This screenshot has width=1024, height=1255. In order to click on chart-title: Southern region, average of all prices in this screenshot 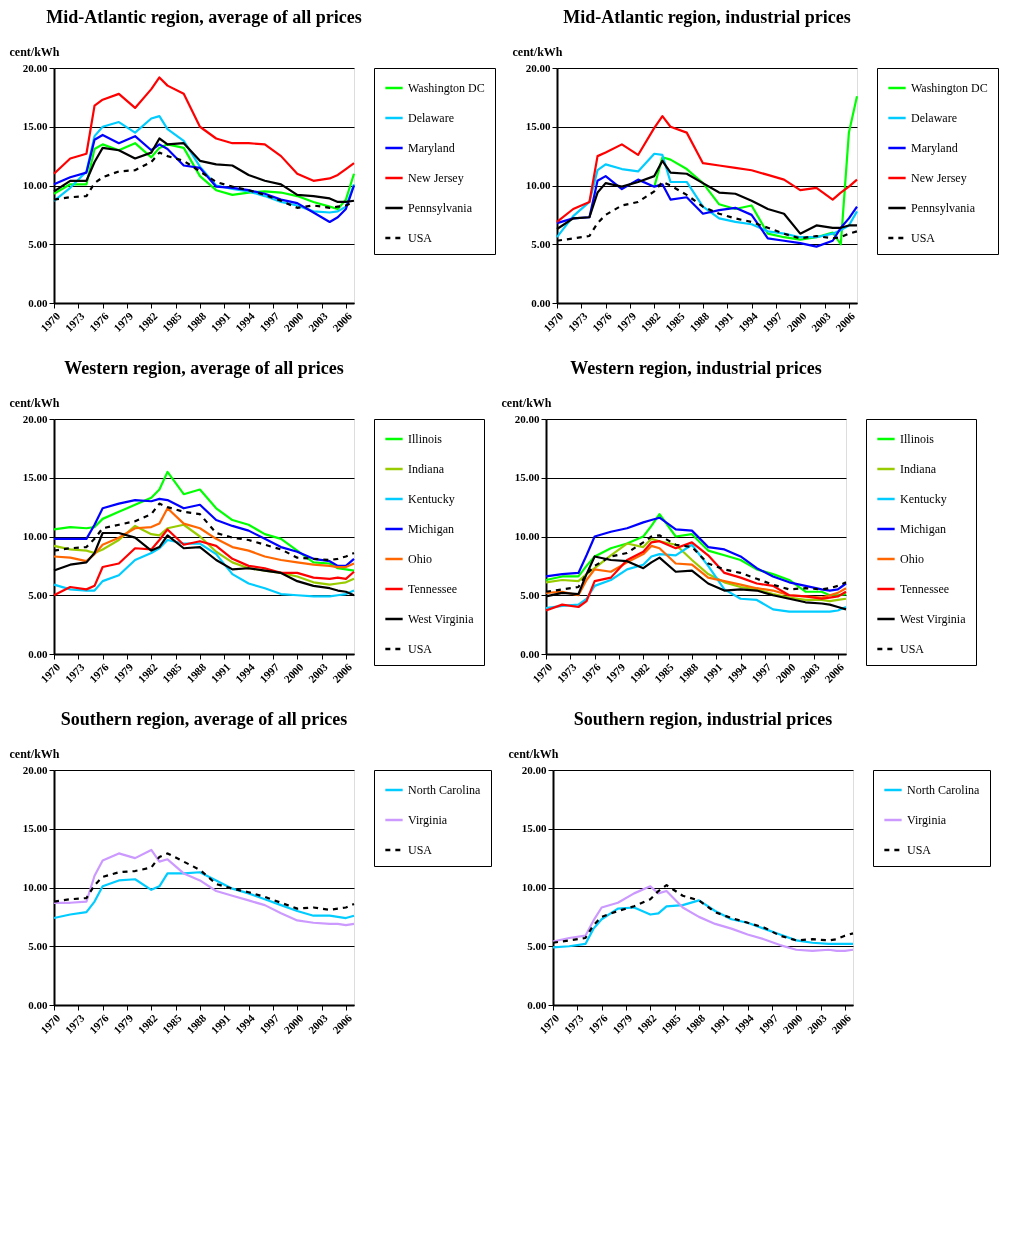, I will do `click(204, 719)`.